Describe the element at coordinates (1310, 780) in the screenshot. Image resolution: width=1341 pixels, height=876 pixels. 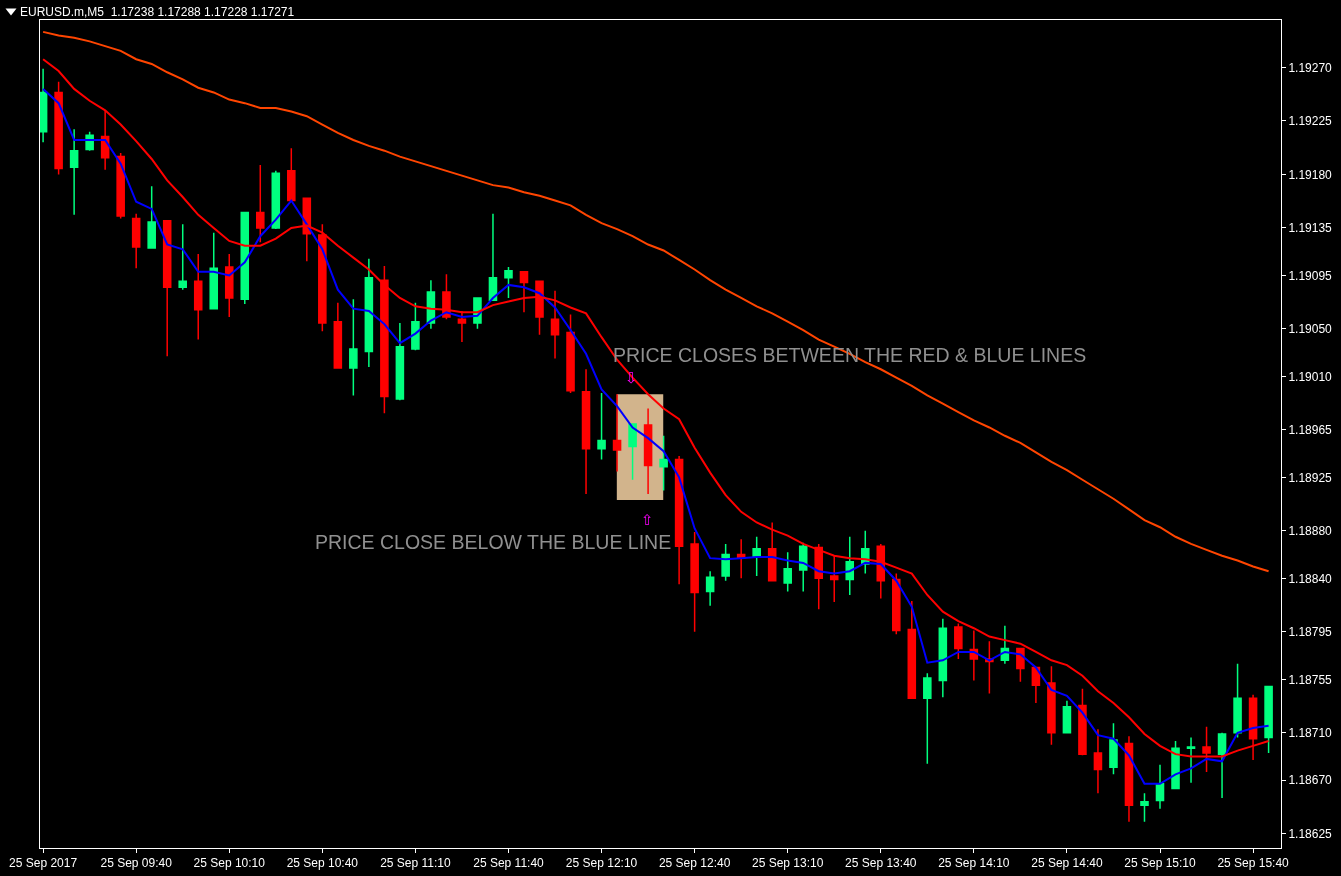
I see `y-tick-label: 1.18670` at that location.